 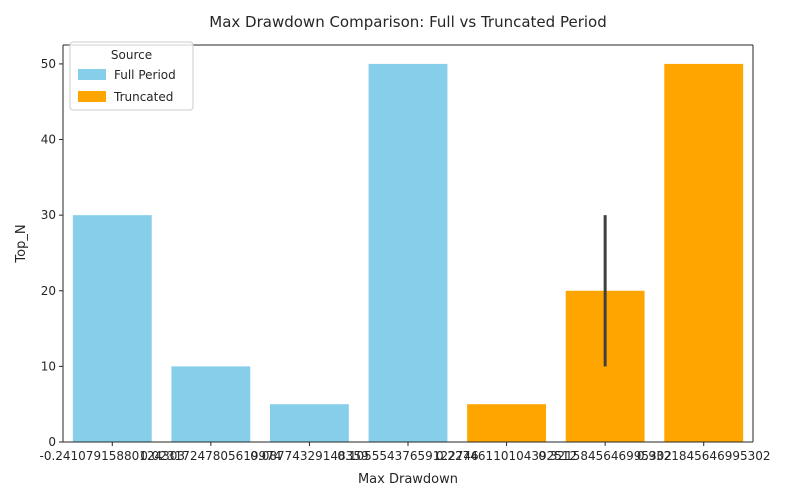 I want to click on x-tick-label-1: 0.02317247805619974, so click(x=210, y=456).